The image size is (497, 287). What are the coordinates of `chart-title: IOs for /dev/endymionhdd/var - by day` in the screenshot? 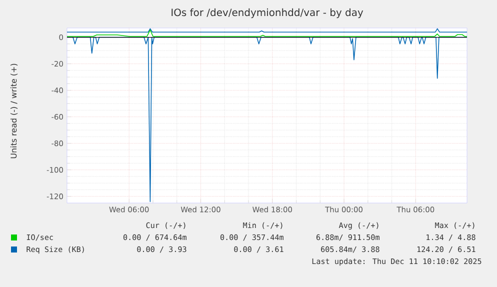 It's located at (268, 13).